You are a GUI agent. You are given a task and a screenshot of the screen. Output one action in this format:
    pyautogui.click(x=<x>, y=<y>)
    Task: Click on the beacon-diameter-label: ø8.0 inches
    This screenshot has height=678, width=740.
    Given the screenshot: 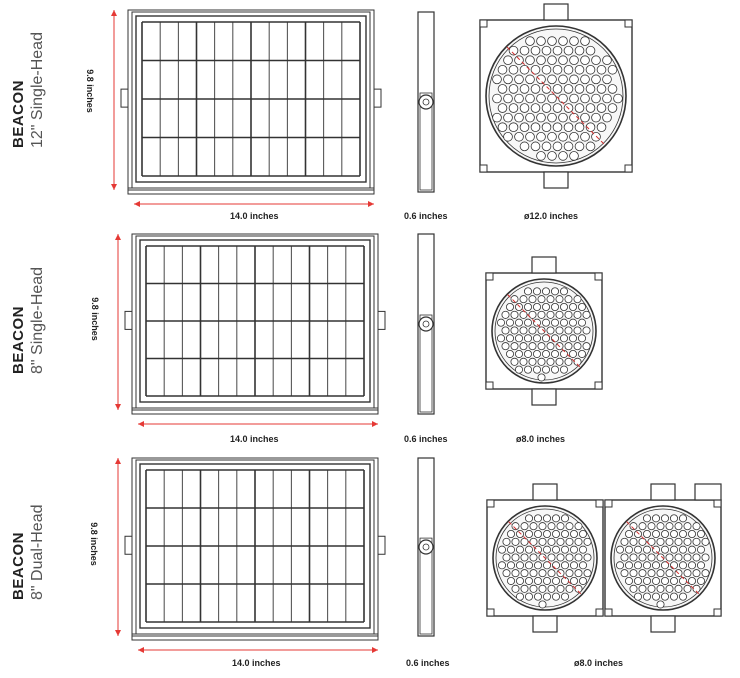 What is the action you would take?
    pyautogui.click(x=599, y=663)
    